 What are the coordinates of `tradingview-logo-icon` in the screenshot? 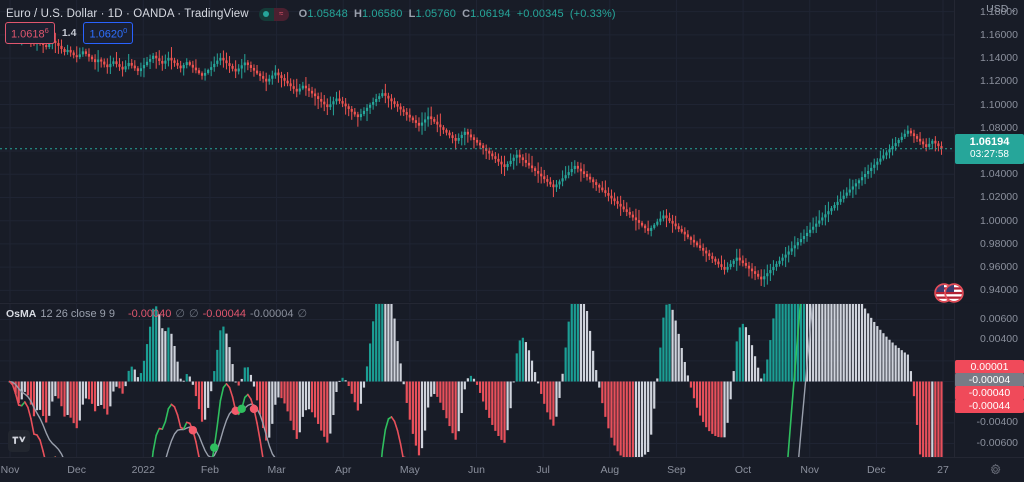 It's located at (19, 441).